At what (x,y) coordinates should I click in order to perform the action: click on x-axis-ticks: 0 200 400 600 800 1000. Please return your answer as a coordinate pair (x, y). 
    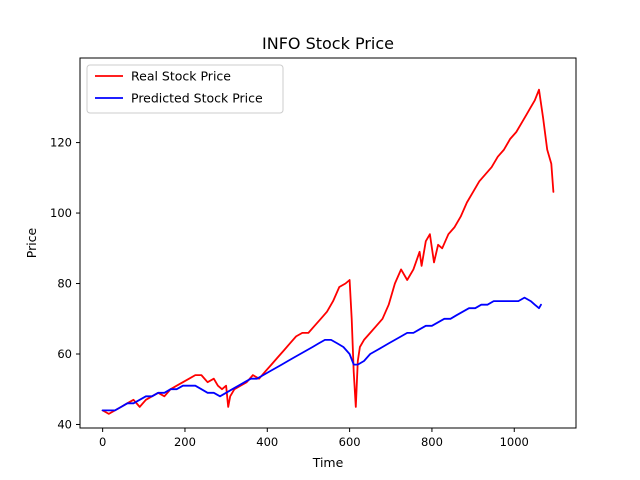
    Looking at the image, I should click on (314, 438).